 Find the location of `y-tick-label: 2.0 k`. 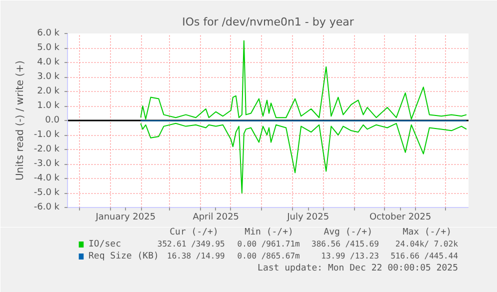

y-tick-label: 2.0 k is located at coordinates (48, 91).